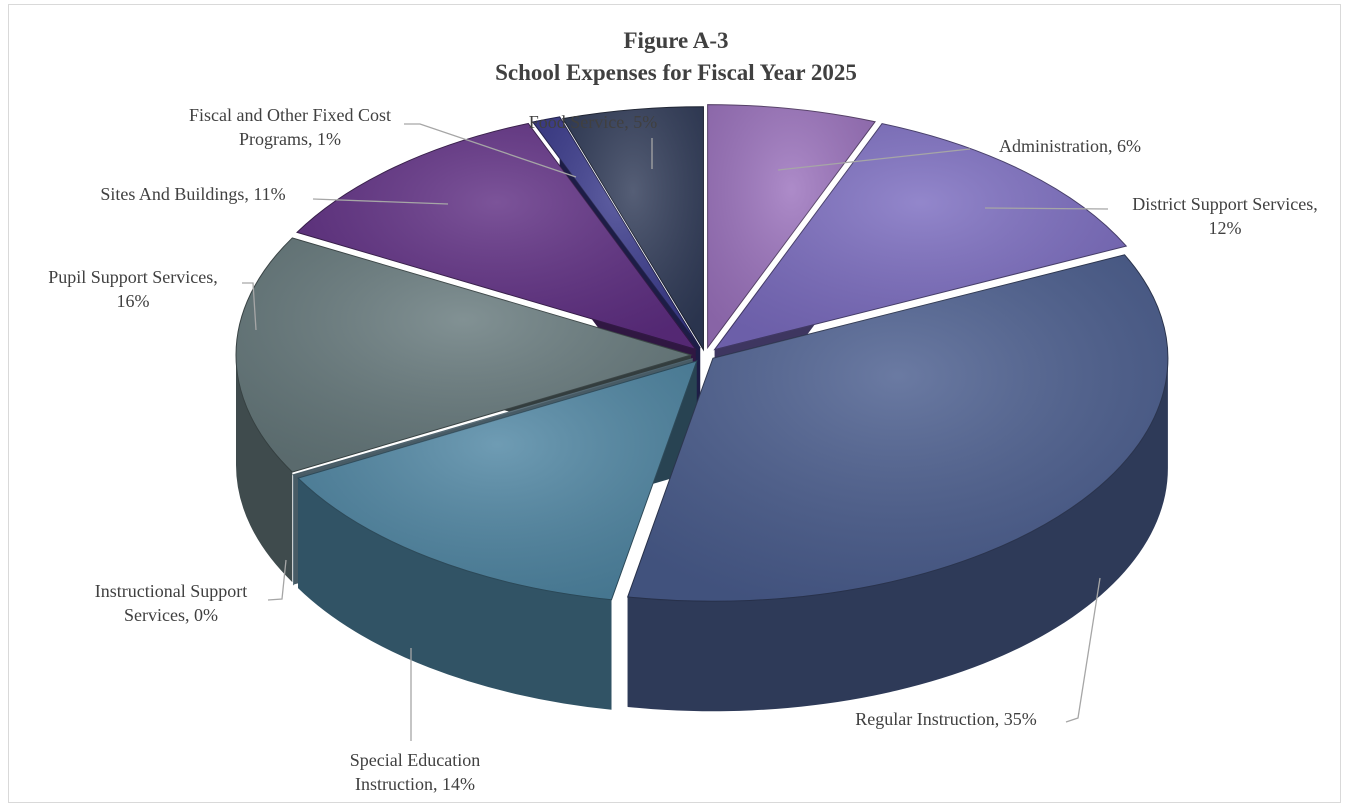  Describe the element at coordinates (1070, 146) in the screenshot. I see `data-label: Administration, 6%` at that location.